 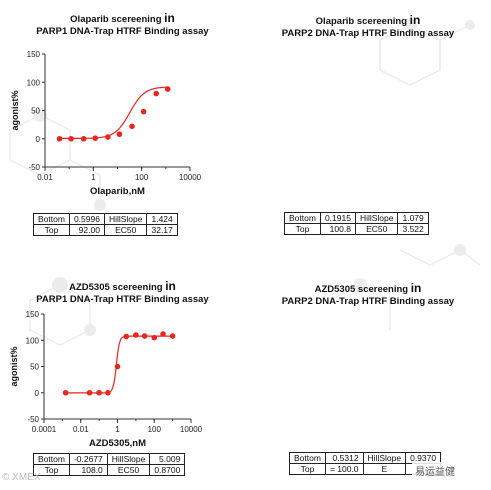 What do you see at coordinates (113, 112) in the screenshot?
I see `fit-curve` at bounding box center [113, 112].